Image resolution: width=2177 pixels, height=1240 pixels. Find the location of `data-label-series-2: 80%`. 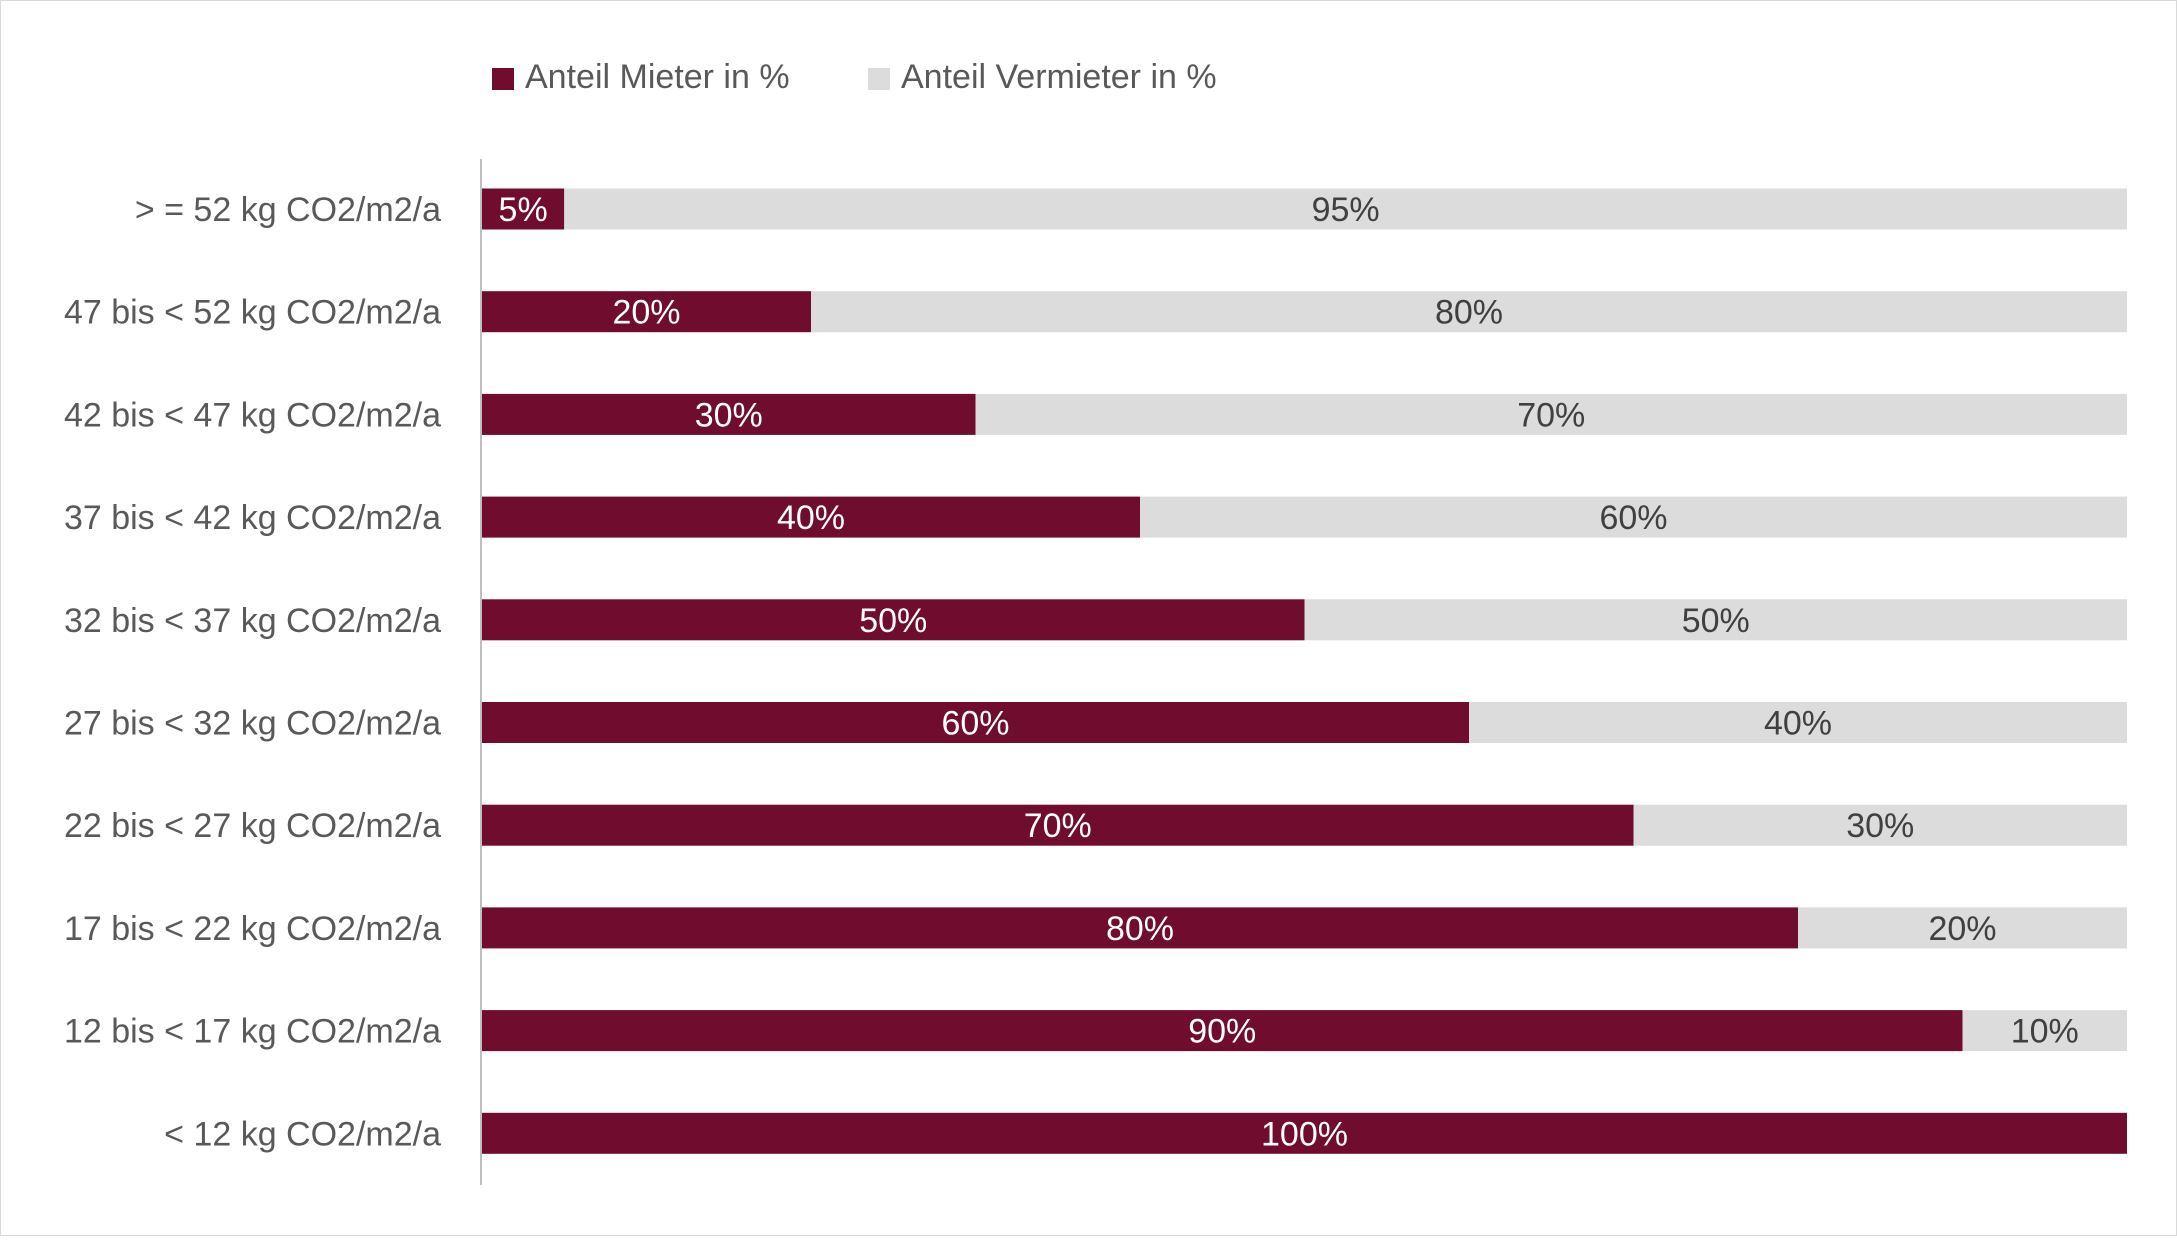

data-label-series-2: 80% is located at coordinates (1469, 313).